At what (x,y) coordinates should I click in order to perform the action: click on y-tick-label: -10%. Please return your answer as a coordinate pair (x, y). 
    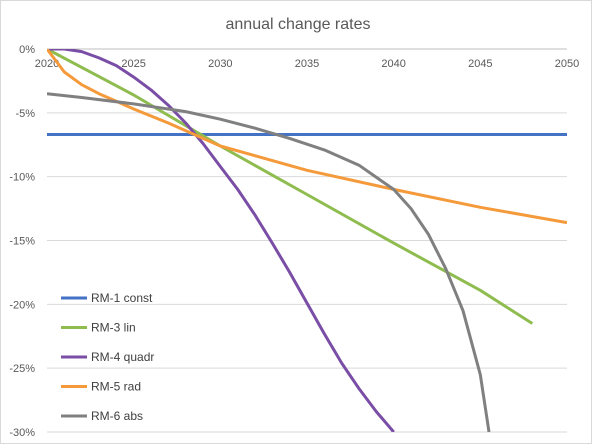
    Looking at the image, I should click on (22, 178).